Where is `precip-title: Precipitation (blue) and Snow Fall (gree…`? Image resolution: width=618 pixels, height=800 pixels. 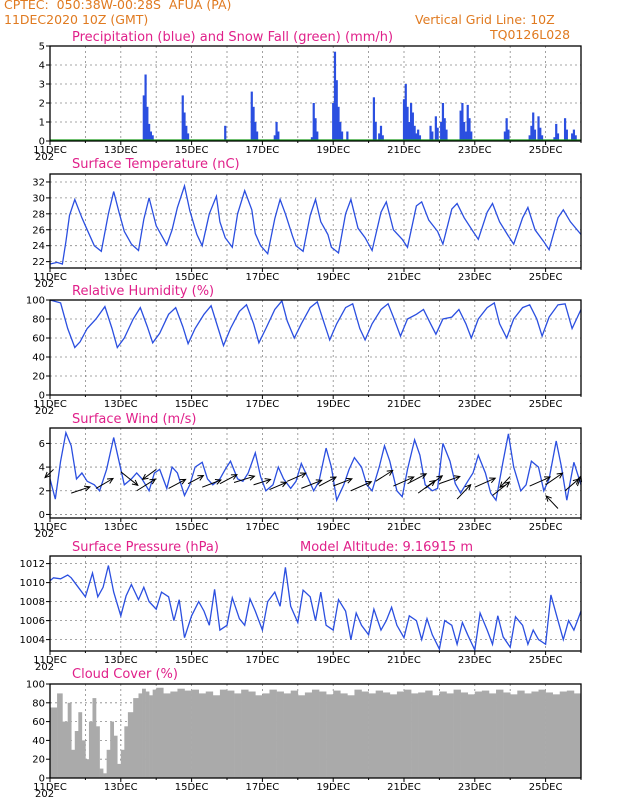 precip-title: Precipitation (blue) and Snow Fall (gree… is located at coordinates (232, 37).